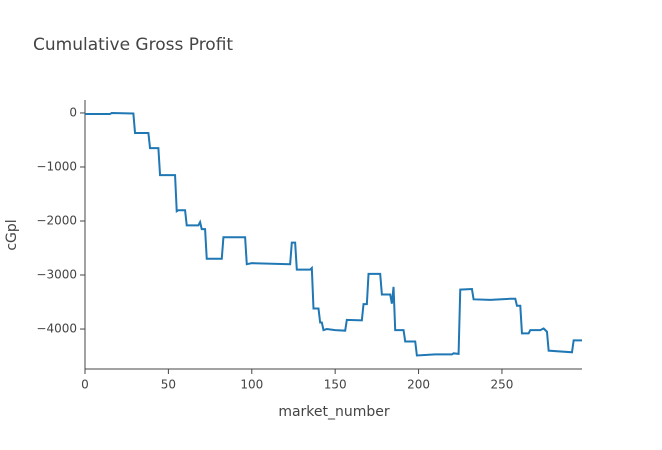  Describe the element at coordinates (56, 329) in the screenshot. I see `y-tick-label: −4000` at that location.